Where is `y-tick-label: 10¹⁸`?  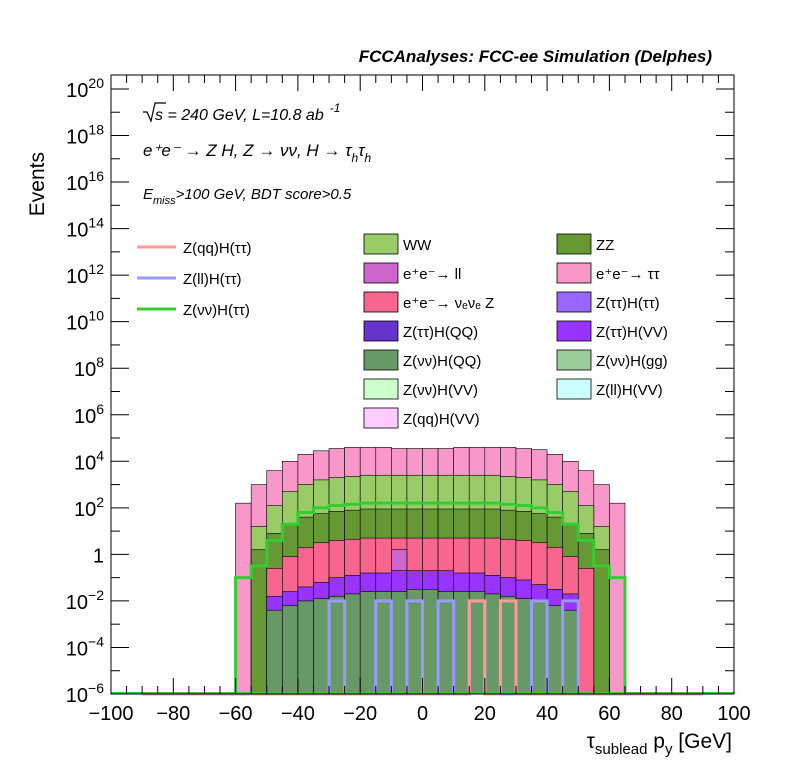 y-tick-label: 10¹⁸ is located at coordinates (85, 135).